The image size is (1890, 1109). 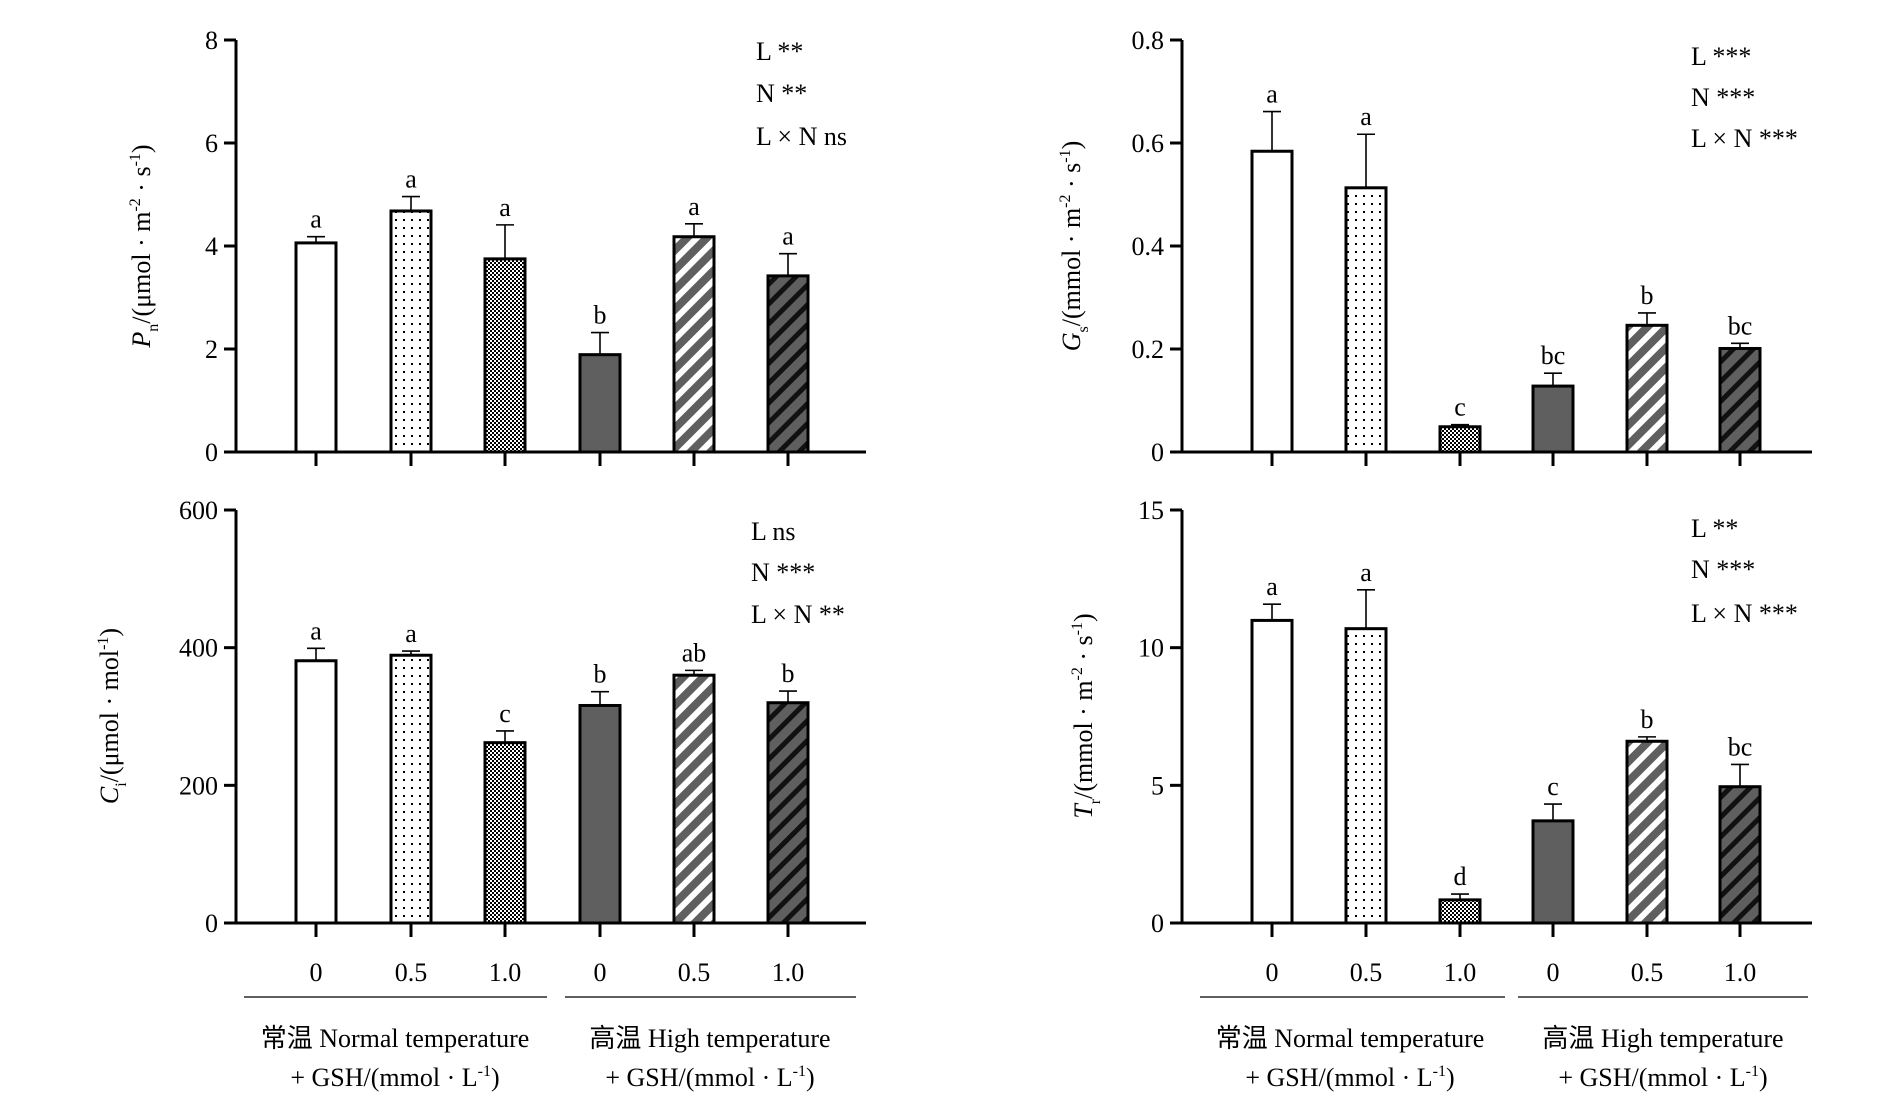 I want to click on y-axis-label-part: G, so click(x=1071, y=341).